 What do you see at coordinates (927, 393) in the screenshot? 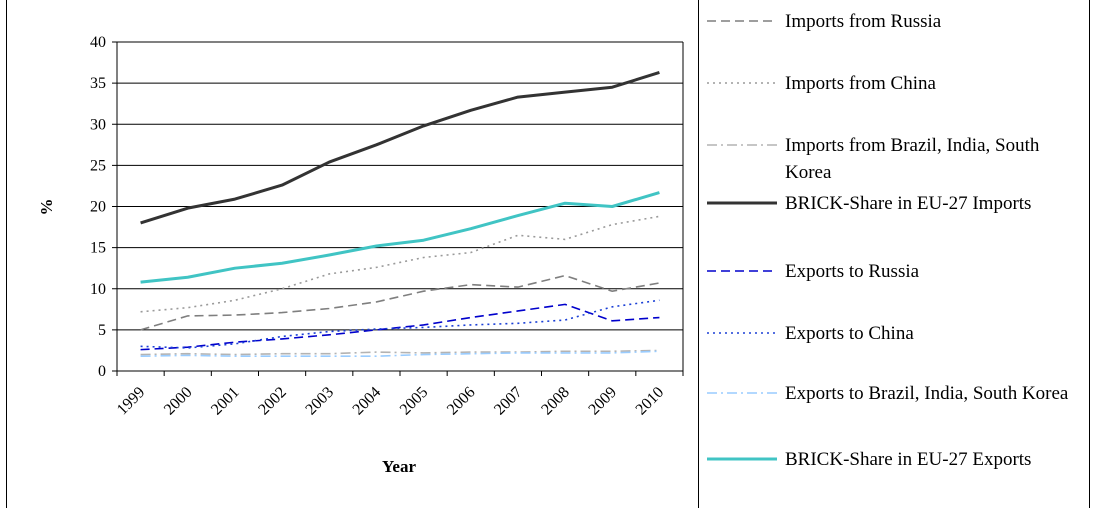
I see `legend-label: Exports to Brazil, India, South Korea` at bounding box center [927, 393].